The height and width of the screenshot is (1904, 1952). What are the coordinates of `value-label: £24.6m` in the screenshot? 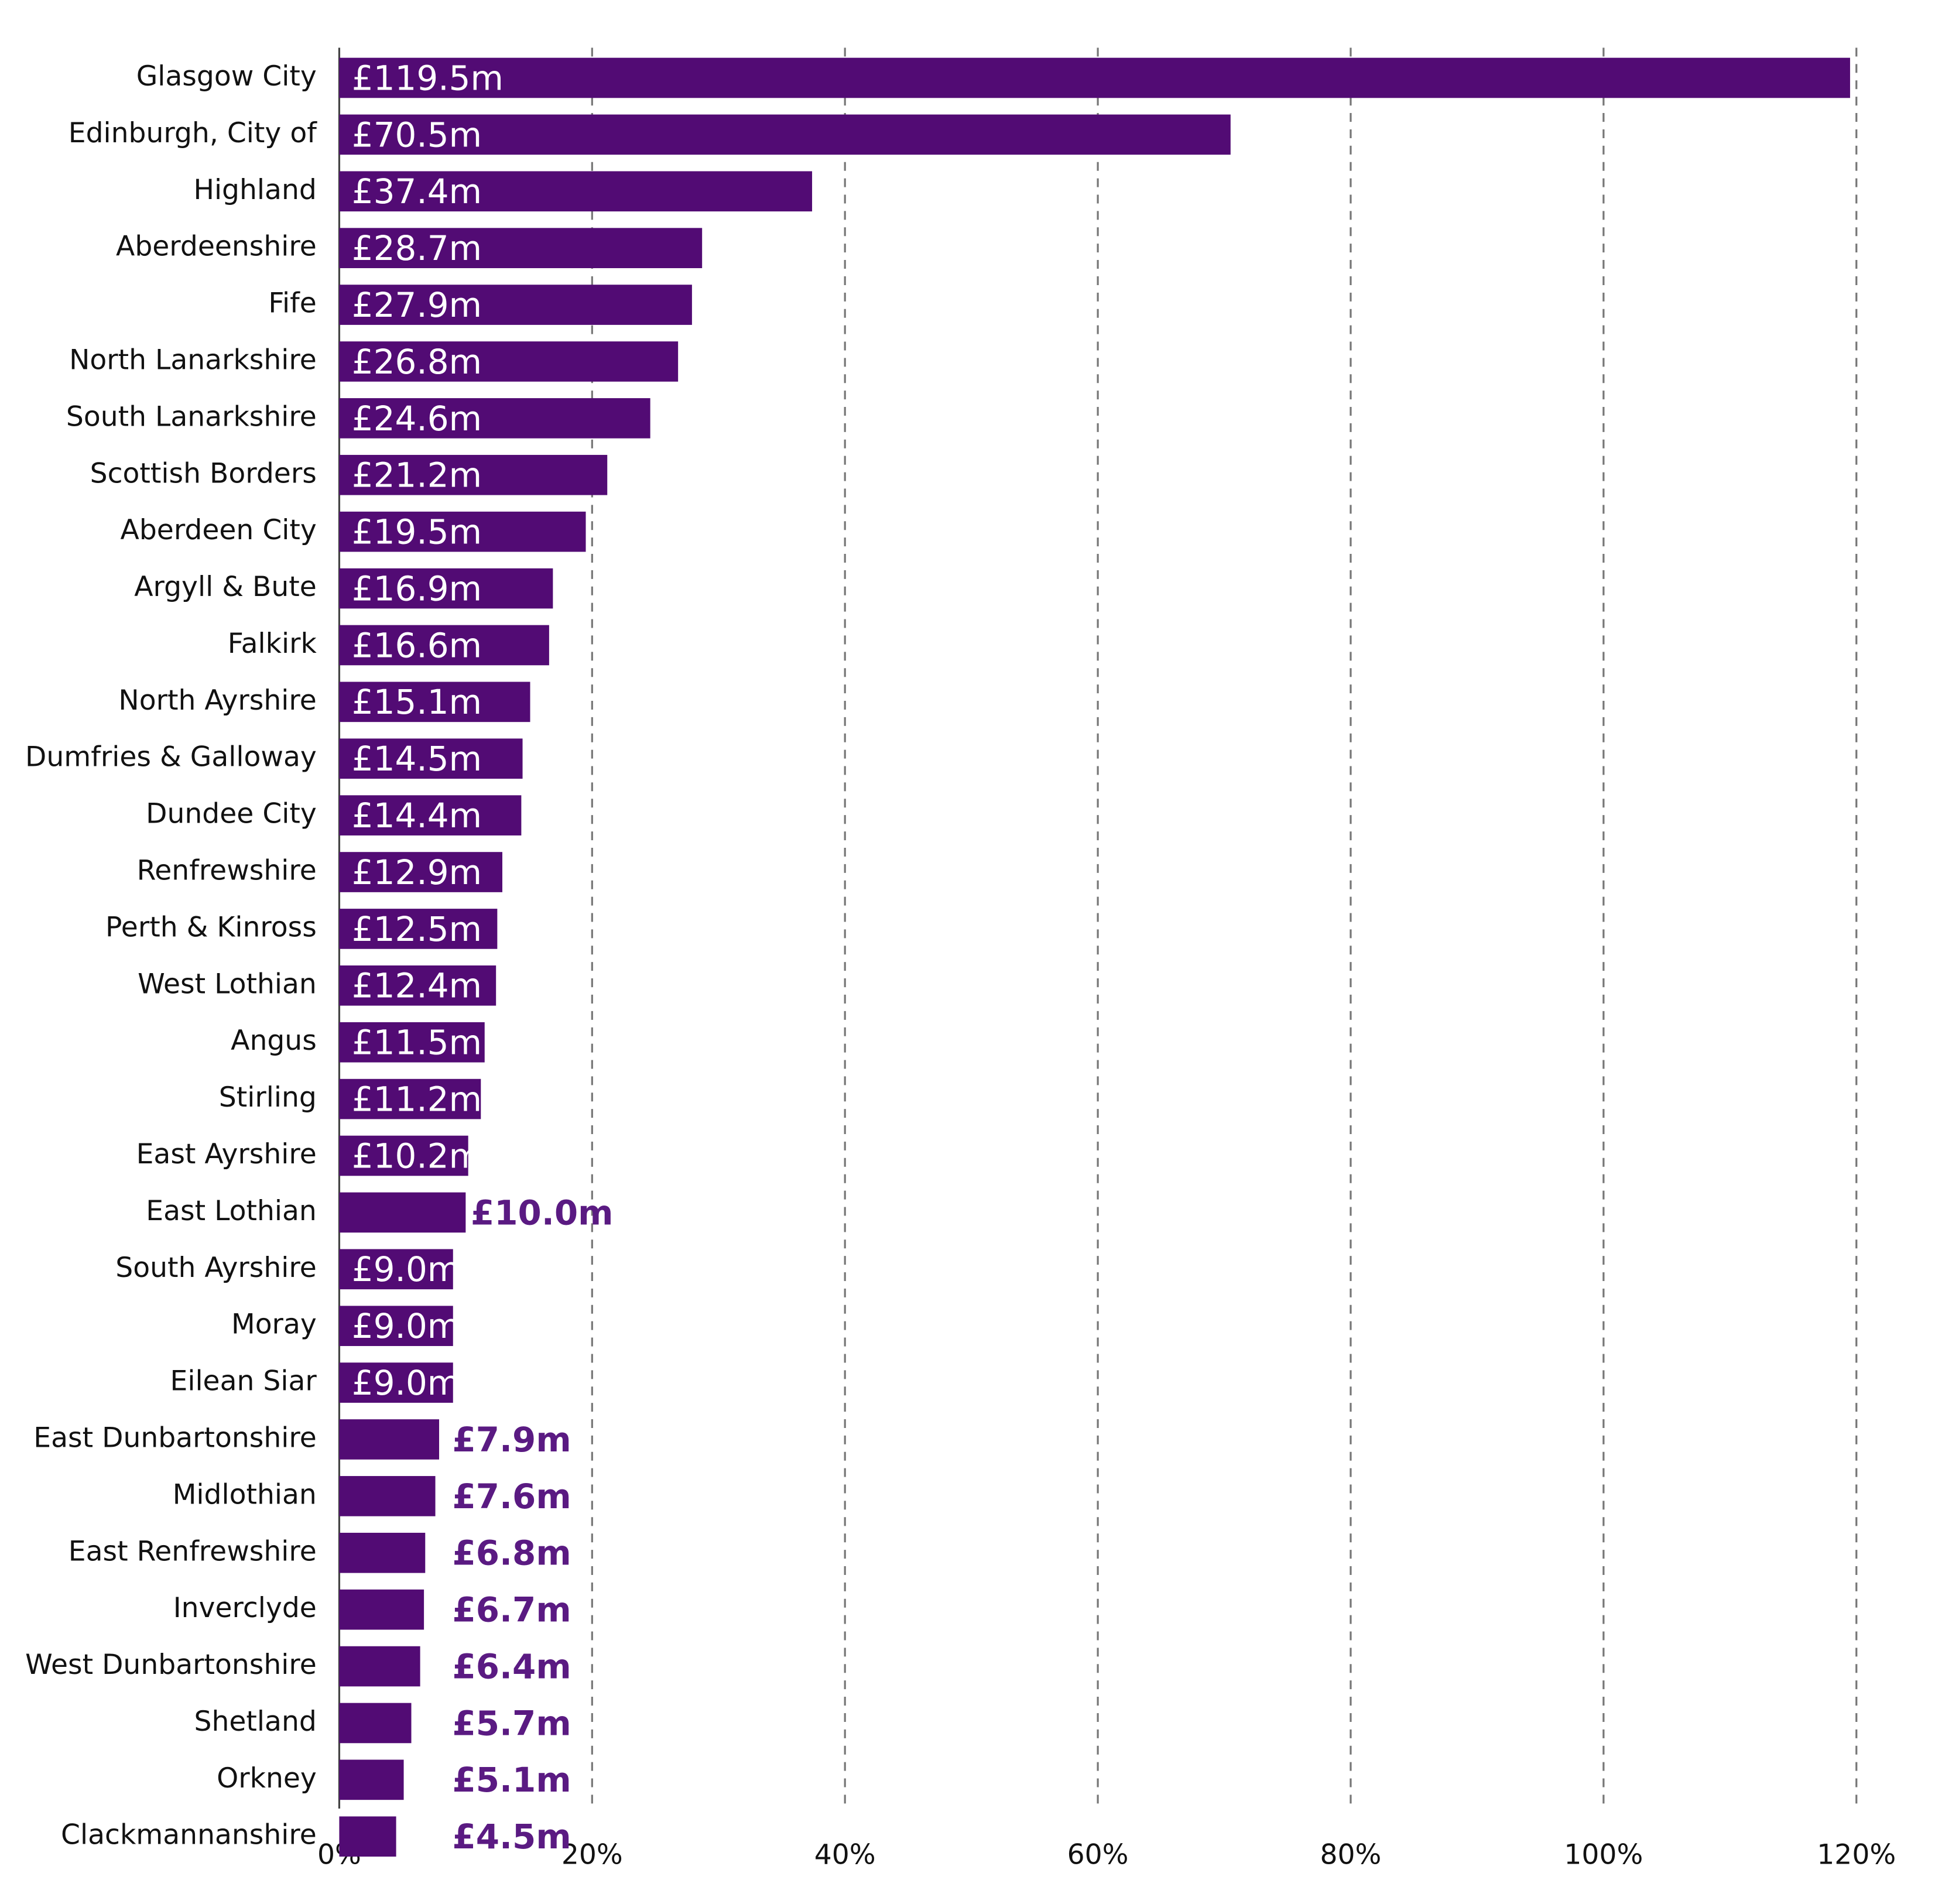 It's located at (417, 419).